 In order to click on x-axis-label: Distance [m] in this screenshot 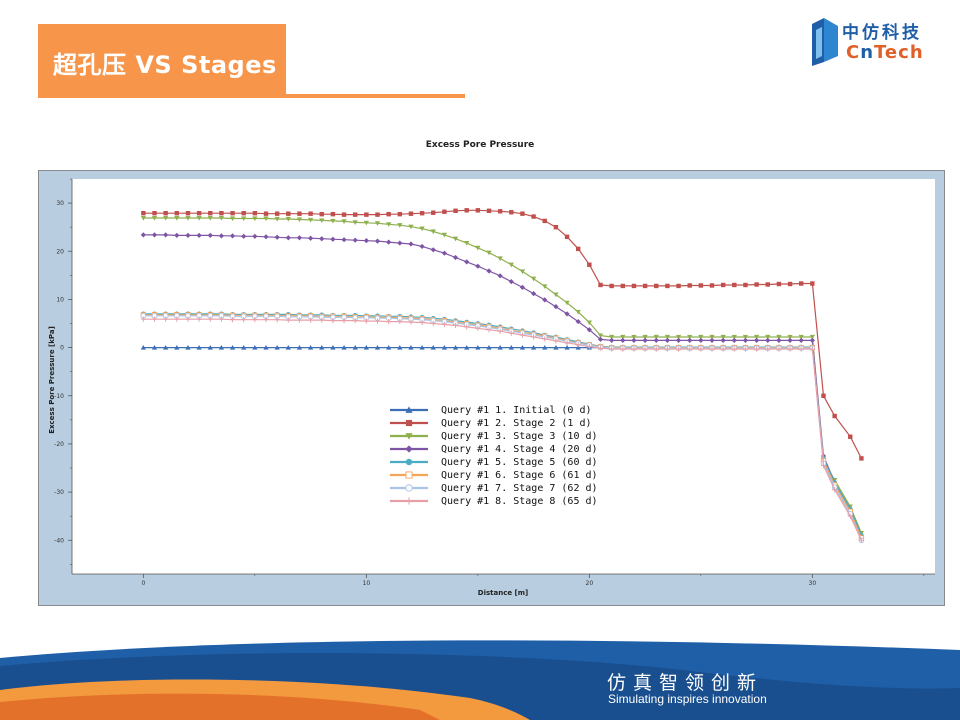, I will do `click(503, 593)`.